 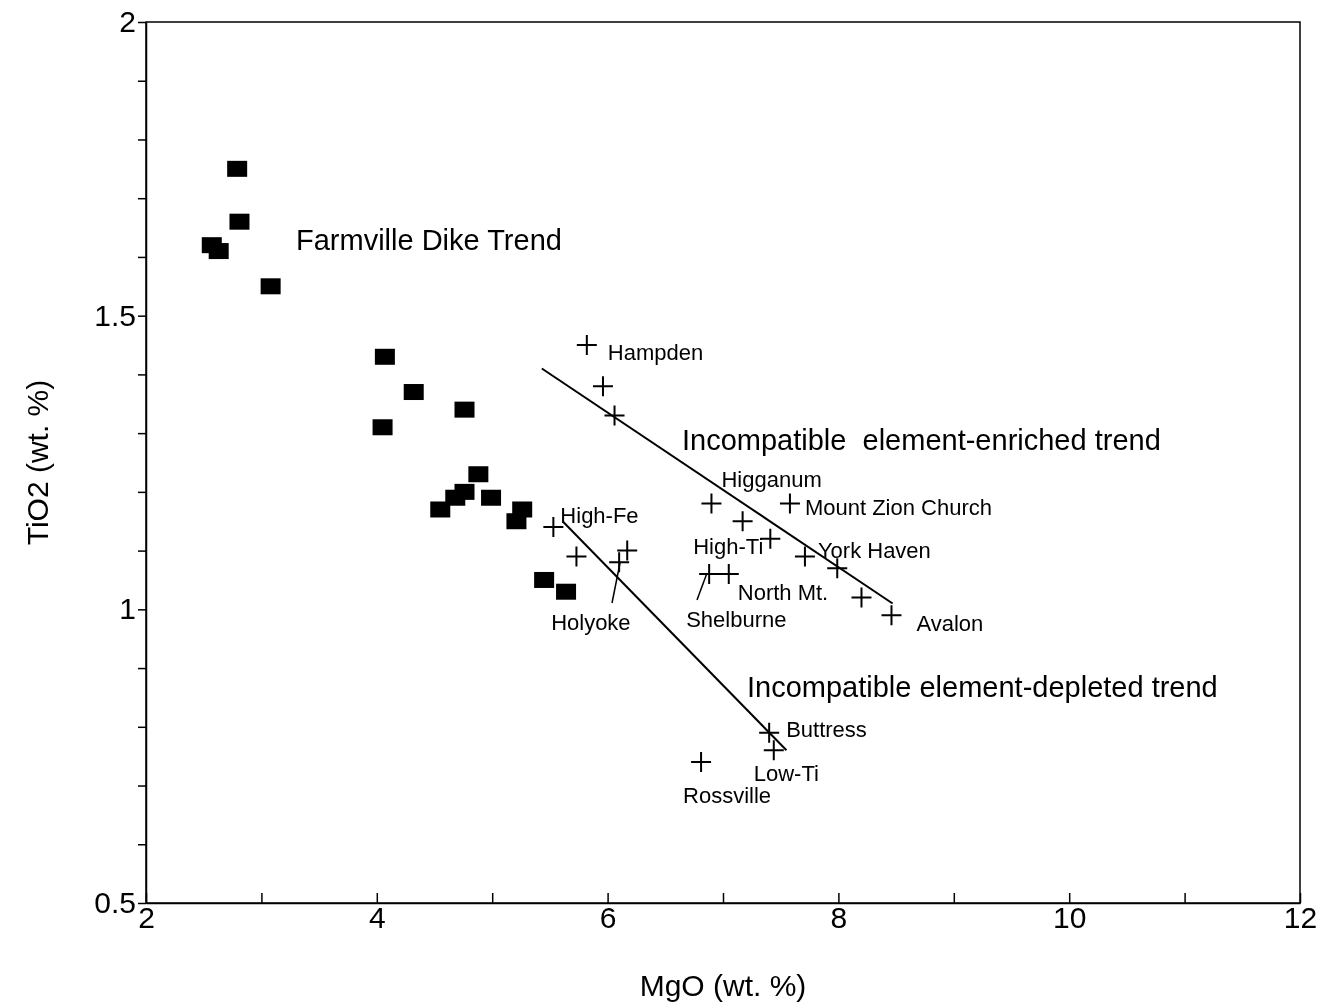 I want to click on y-tick-label: 2, so click(x=127, y=22).